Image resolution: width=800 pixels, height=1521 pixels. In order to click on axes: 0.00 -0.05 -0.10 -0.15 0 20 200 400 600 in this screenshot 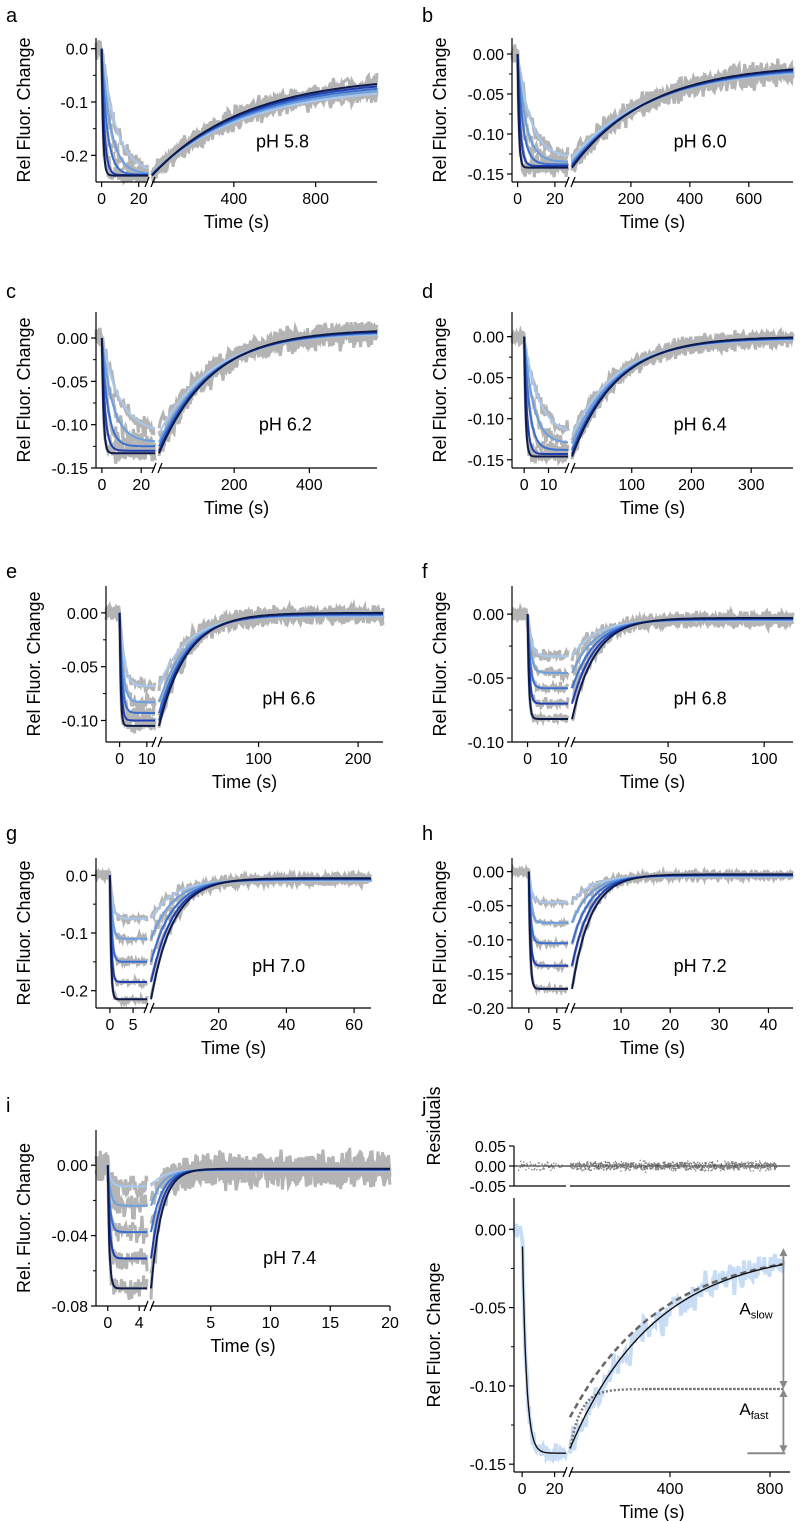, I will do `click(630, 123)`.